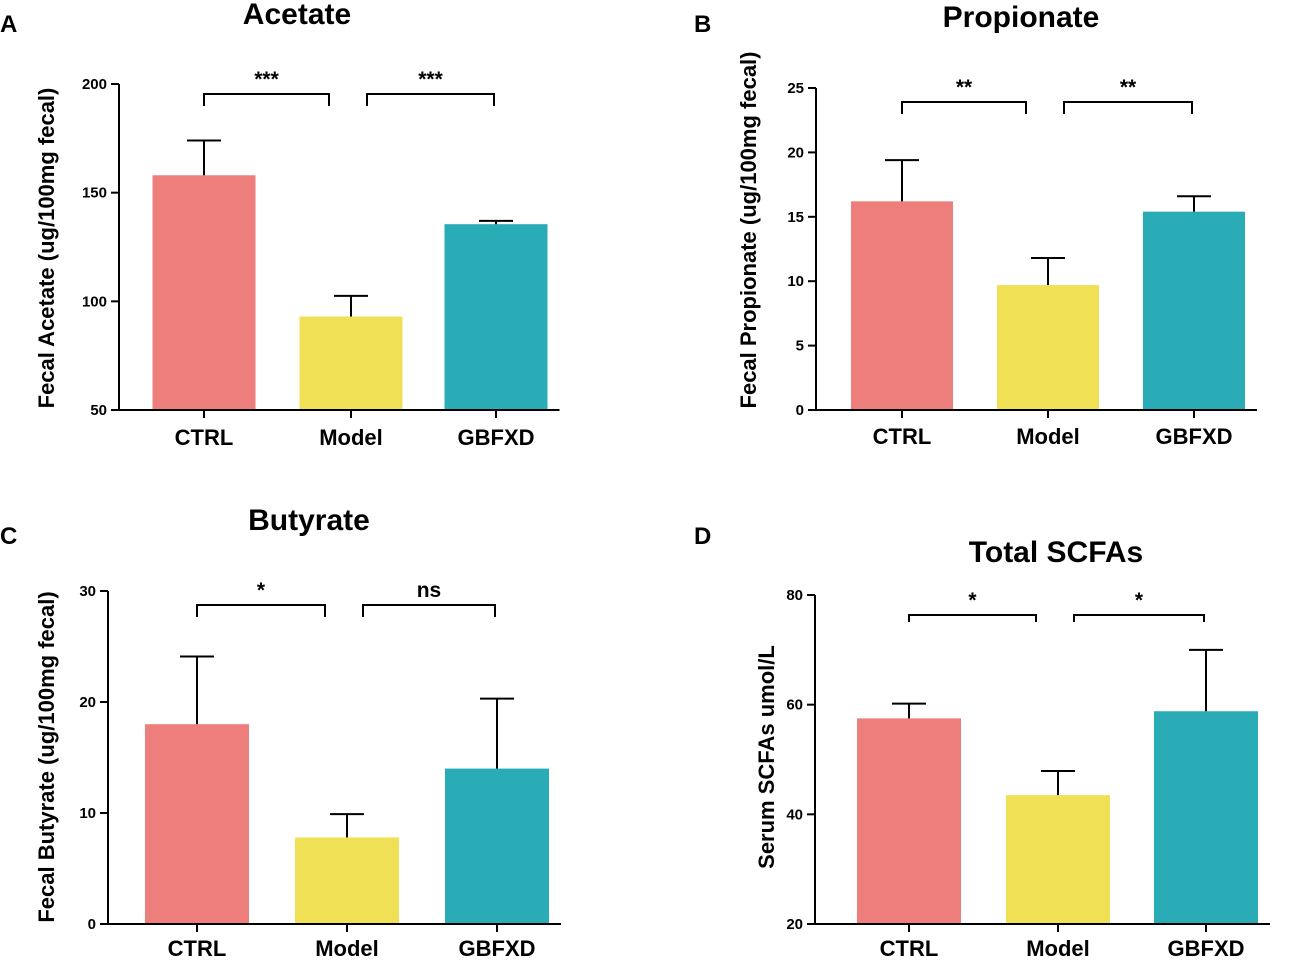 This screenshot has height=962, width=1309. I want to click on significance-label: ns, so click(429, 590).